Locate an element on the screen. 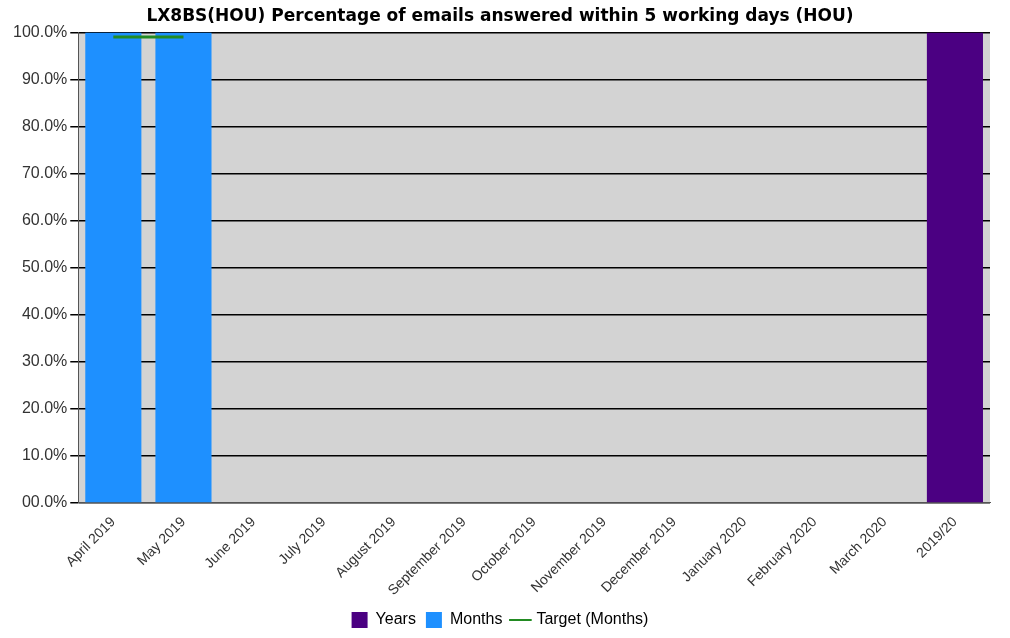  y-tick-label: 00.0% is located at coordinates (44, 502).